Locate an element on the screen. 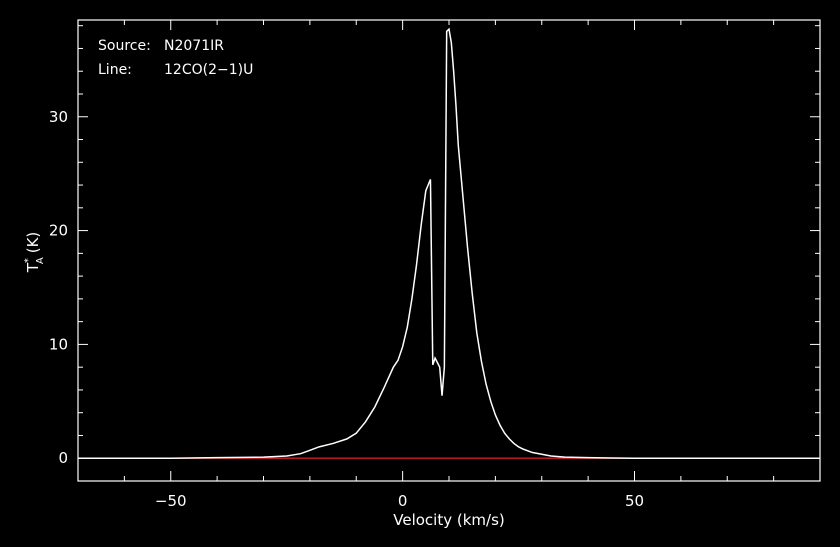 The height and width of the screenshot is (547, 840). y-tick-label: 30 is located at coordinates (58, 117).